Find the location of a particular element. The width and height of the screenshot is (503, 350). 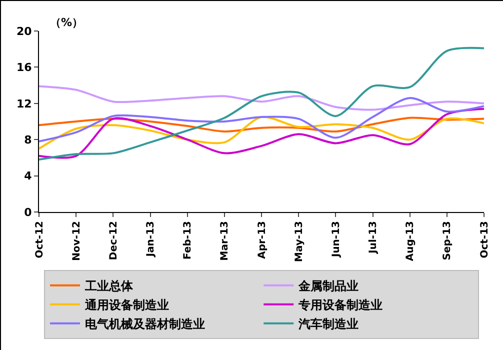

y-axis-title: （%） is located at coordinates (67, 22).